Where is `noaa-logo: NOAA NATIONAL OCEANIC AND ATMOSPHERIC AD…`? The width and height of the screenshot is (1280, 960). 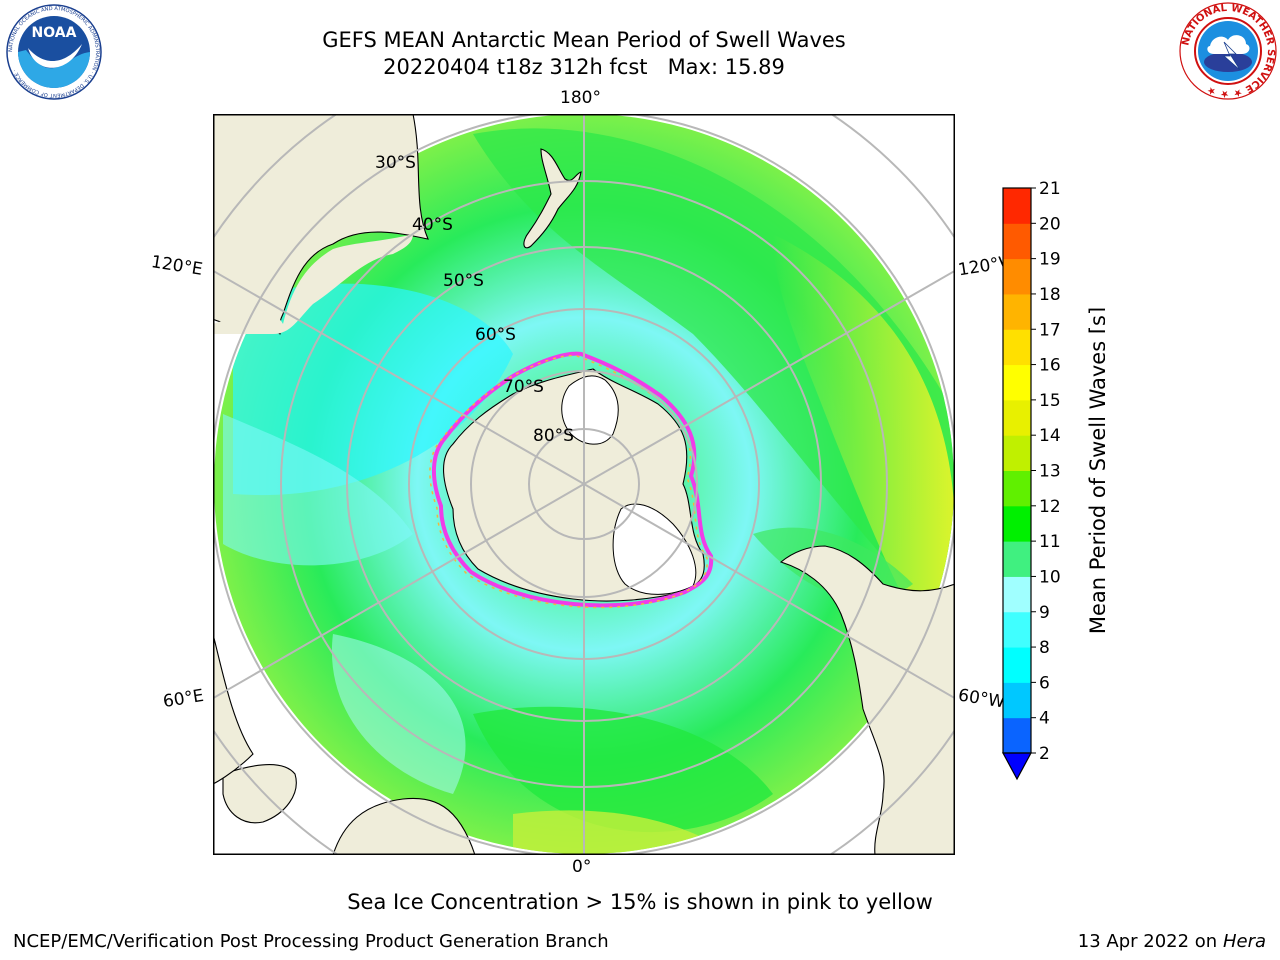 noaa-logo: NOAA NATIONAL OCEANIC AND ATMOSPHERIC AD… is located at coordinates (54, 52).